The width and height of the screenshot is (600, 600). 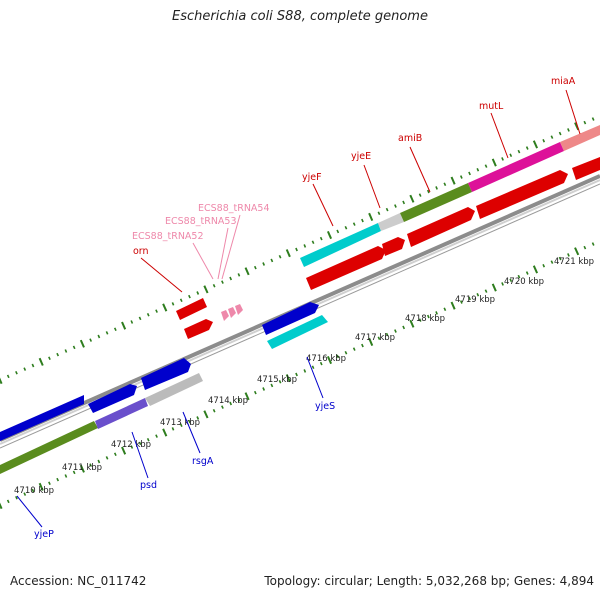 What do you see at coordinates (34, 491) in the screenshot?
I see `scale-label: 4710 kbp` at bounding box center [34, 491].